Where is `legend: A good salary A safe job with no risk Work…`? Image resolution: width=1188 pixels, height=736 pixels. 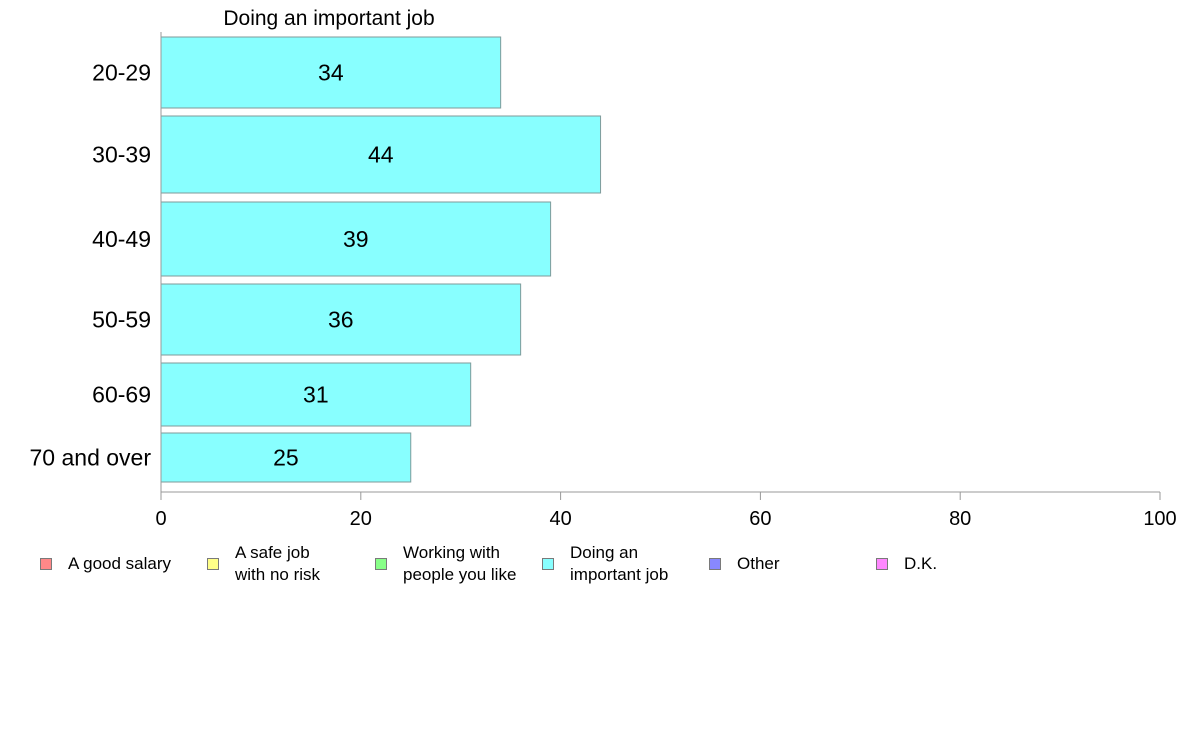 legend: A good salary A safe job with no risk Work… is located at coordinates (594, 567).